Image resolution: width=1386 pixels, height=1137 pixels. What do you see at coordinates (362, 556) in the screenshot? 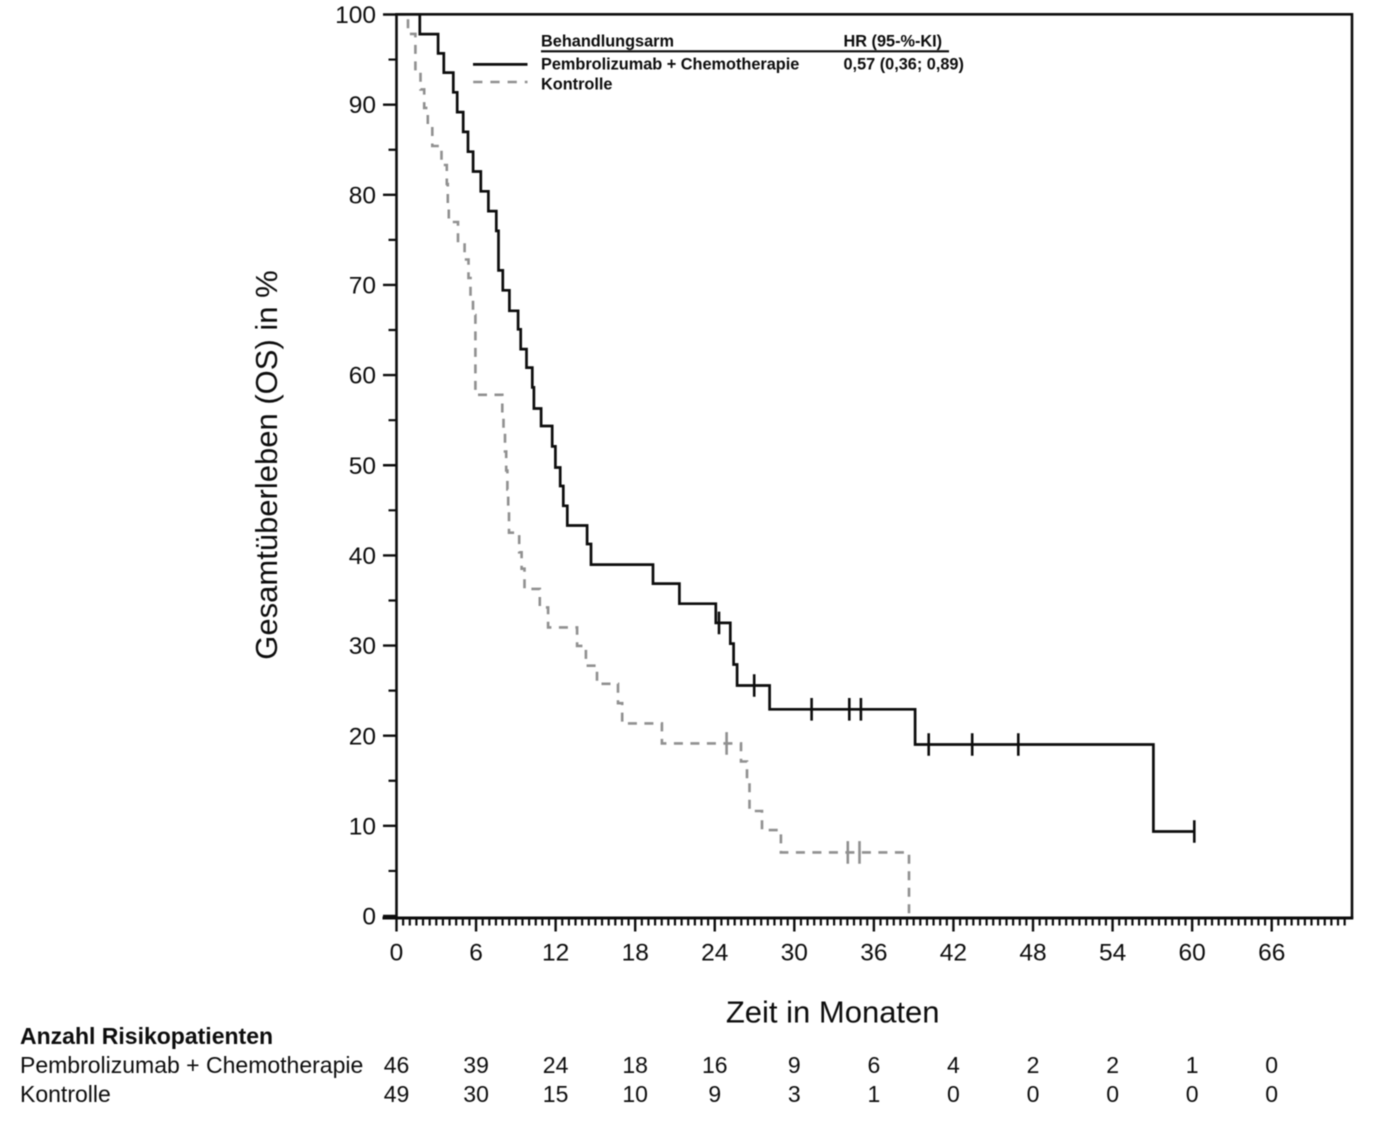
I see `svg-text: 40` at bounding box center [362, 556].